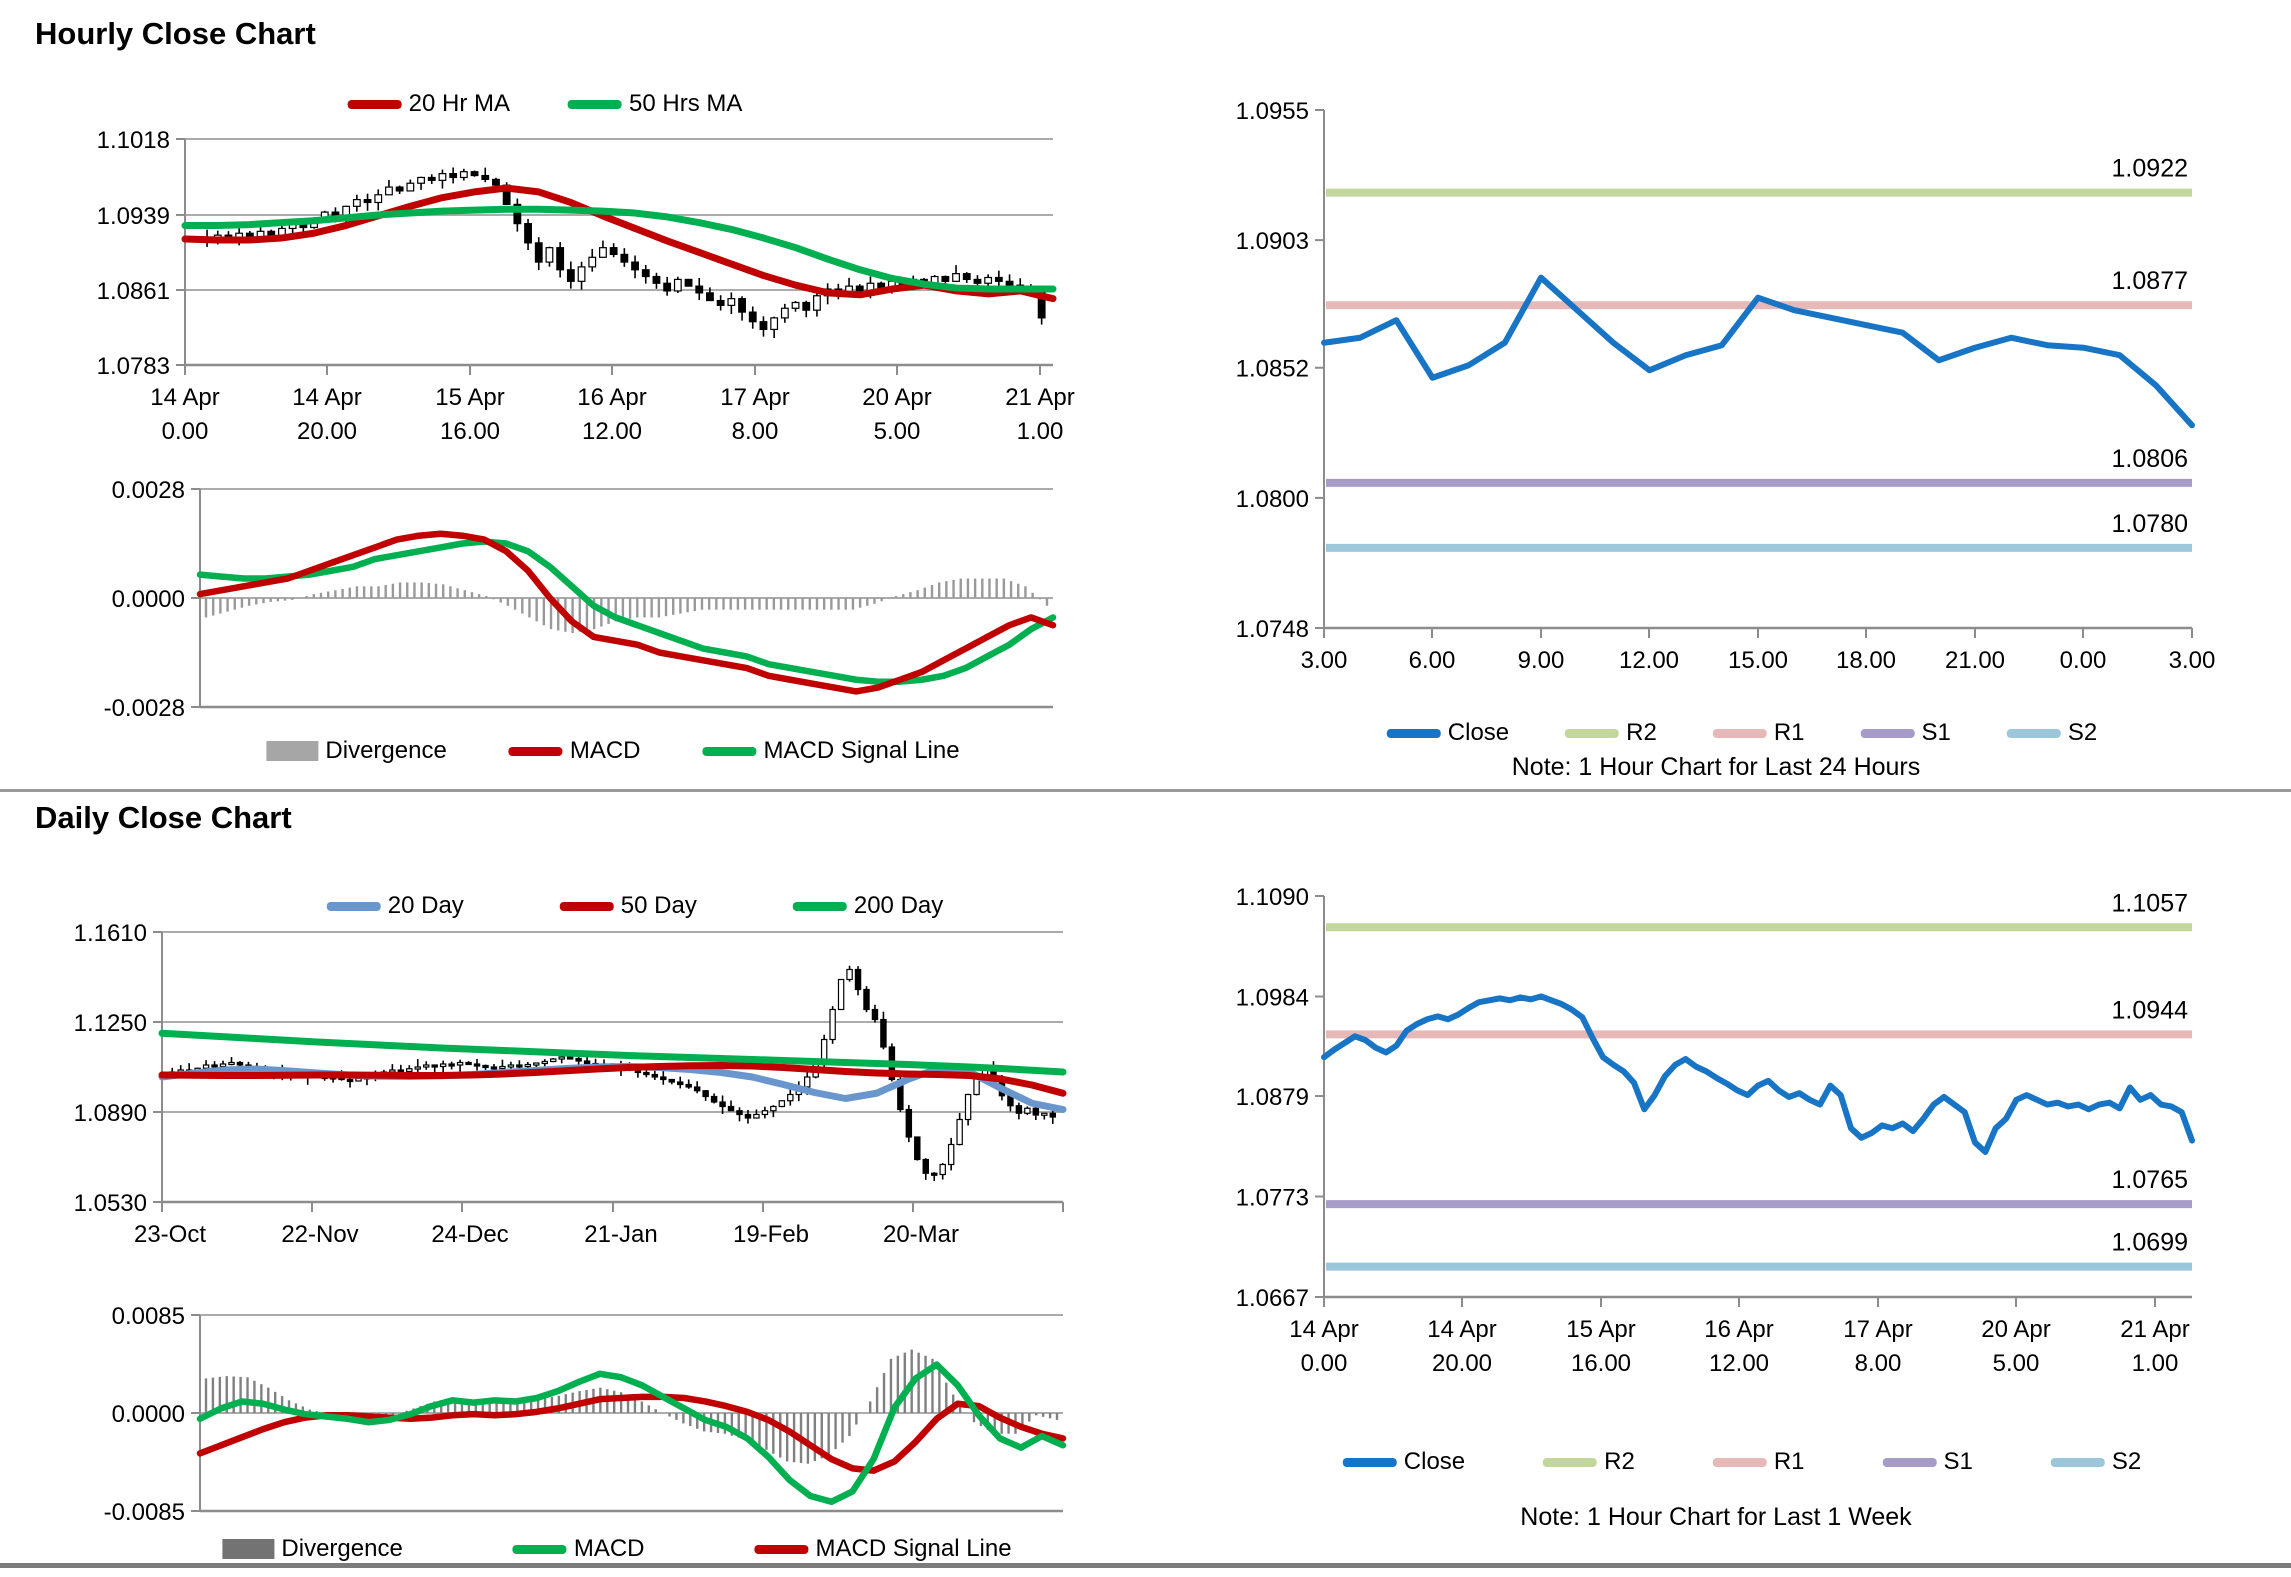  I want to click on svg-text: 23-Oct, so click(170, 1234).